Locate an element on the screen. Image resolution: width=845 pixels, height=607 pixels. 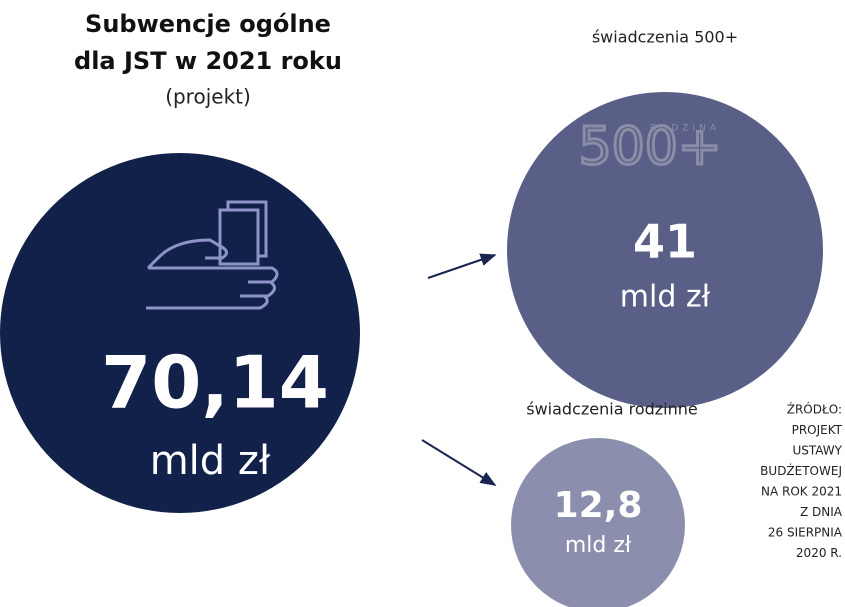
source-line: NA ROK 2021 is located at coordinates (801, 492).